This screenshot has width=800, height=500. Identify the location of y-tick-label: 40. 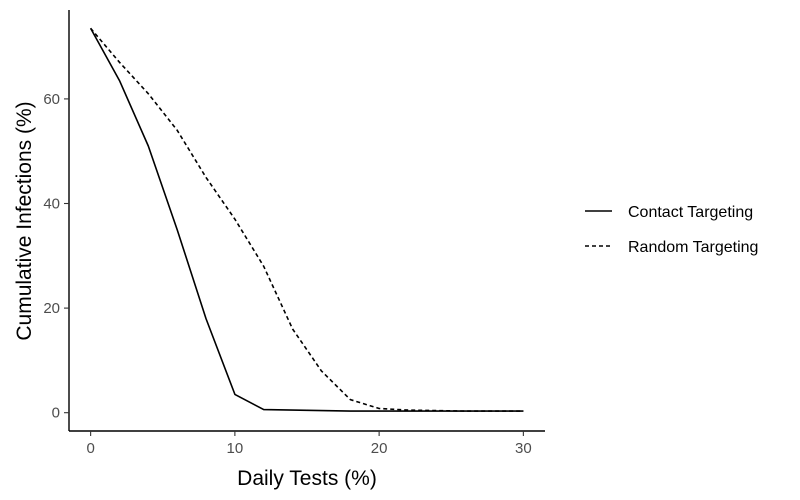
(51, 204).